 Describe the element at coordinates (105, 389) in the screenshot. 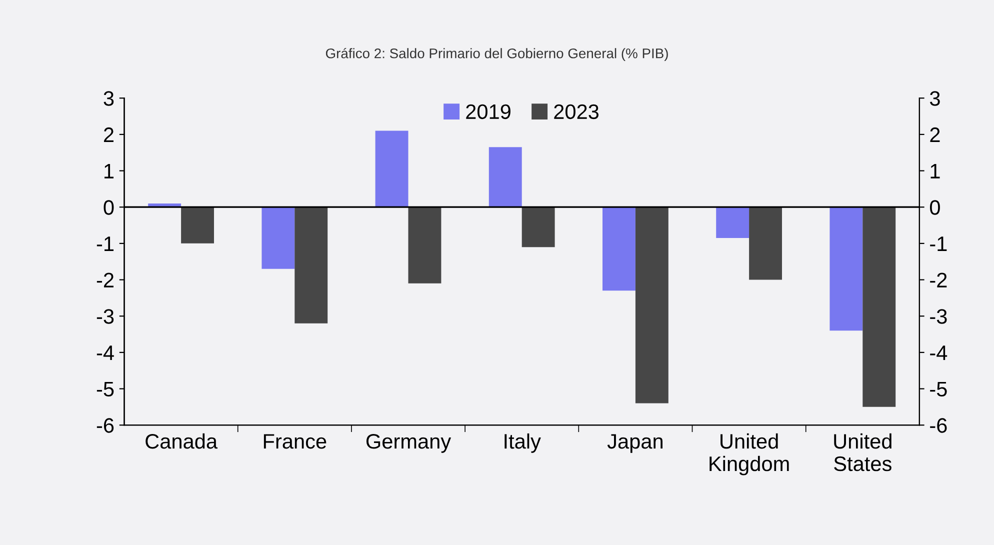

I see `y-tick-label: -5` at that location.